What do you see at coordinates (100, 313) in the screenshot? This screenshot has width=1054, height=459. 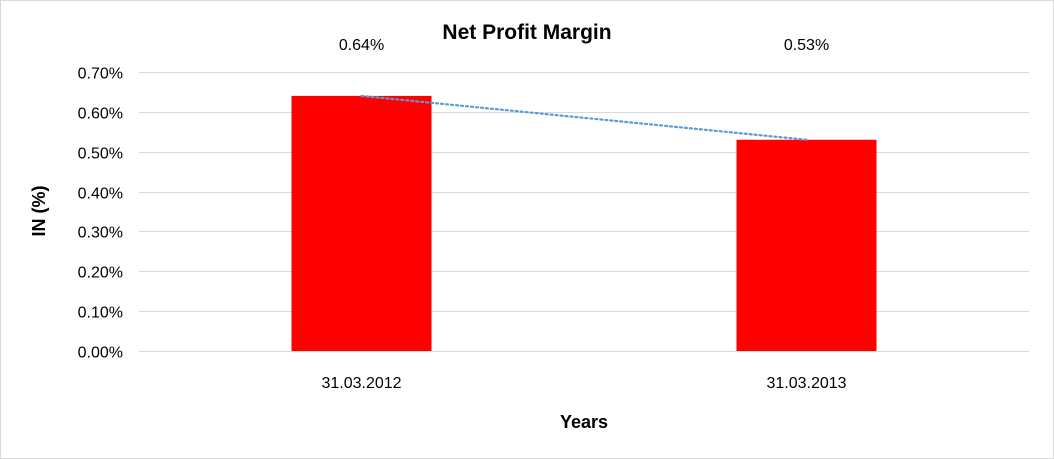 I see `y-tick-label: 0.10%` at bounding box center [100, 313].